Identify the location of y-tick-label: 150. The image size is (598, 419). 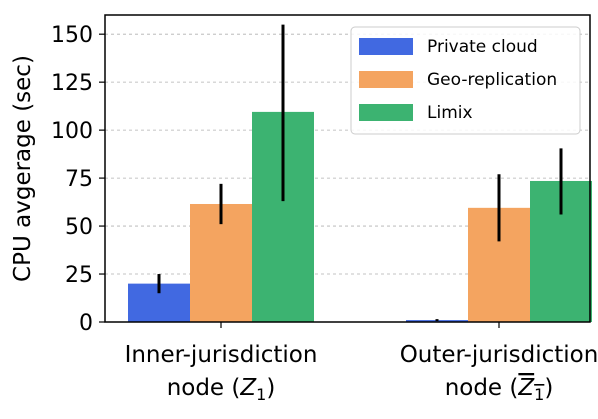
(72, 35).